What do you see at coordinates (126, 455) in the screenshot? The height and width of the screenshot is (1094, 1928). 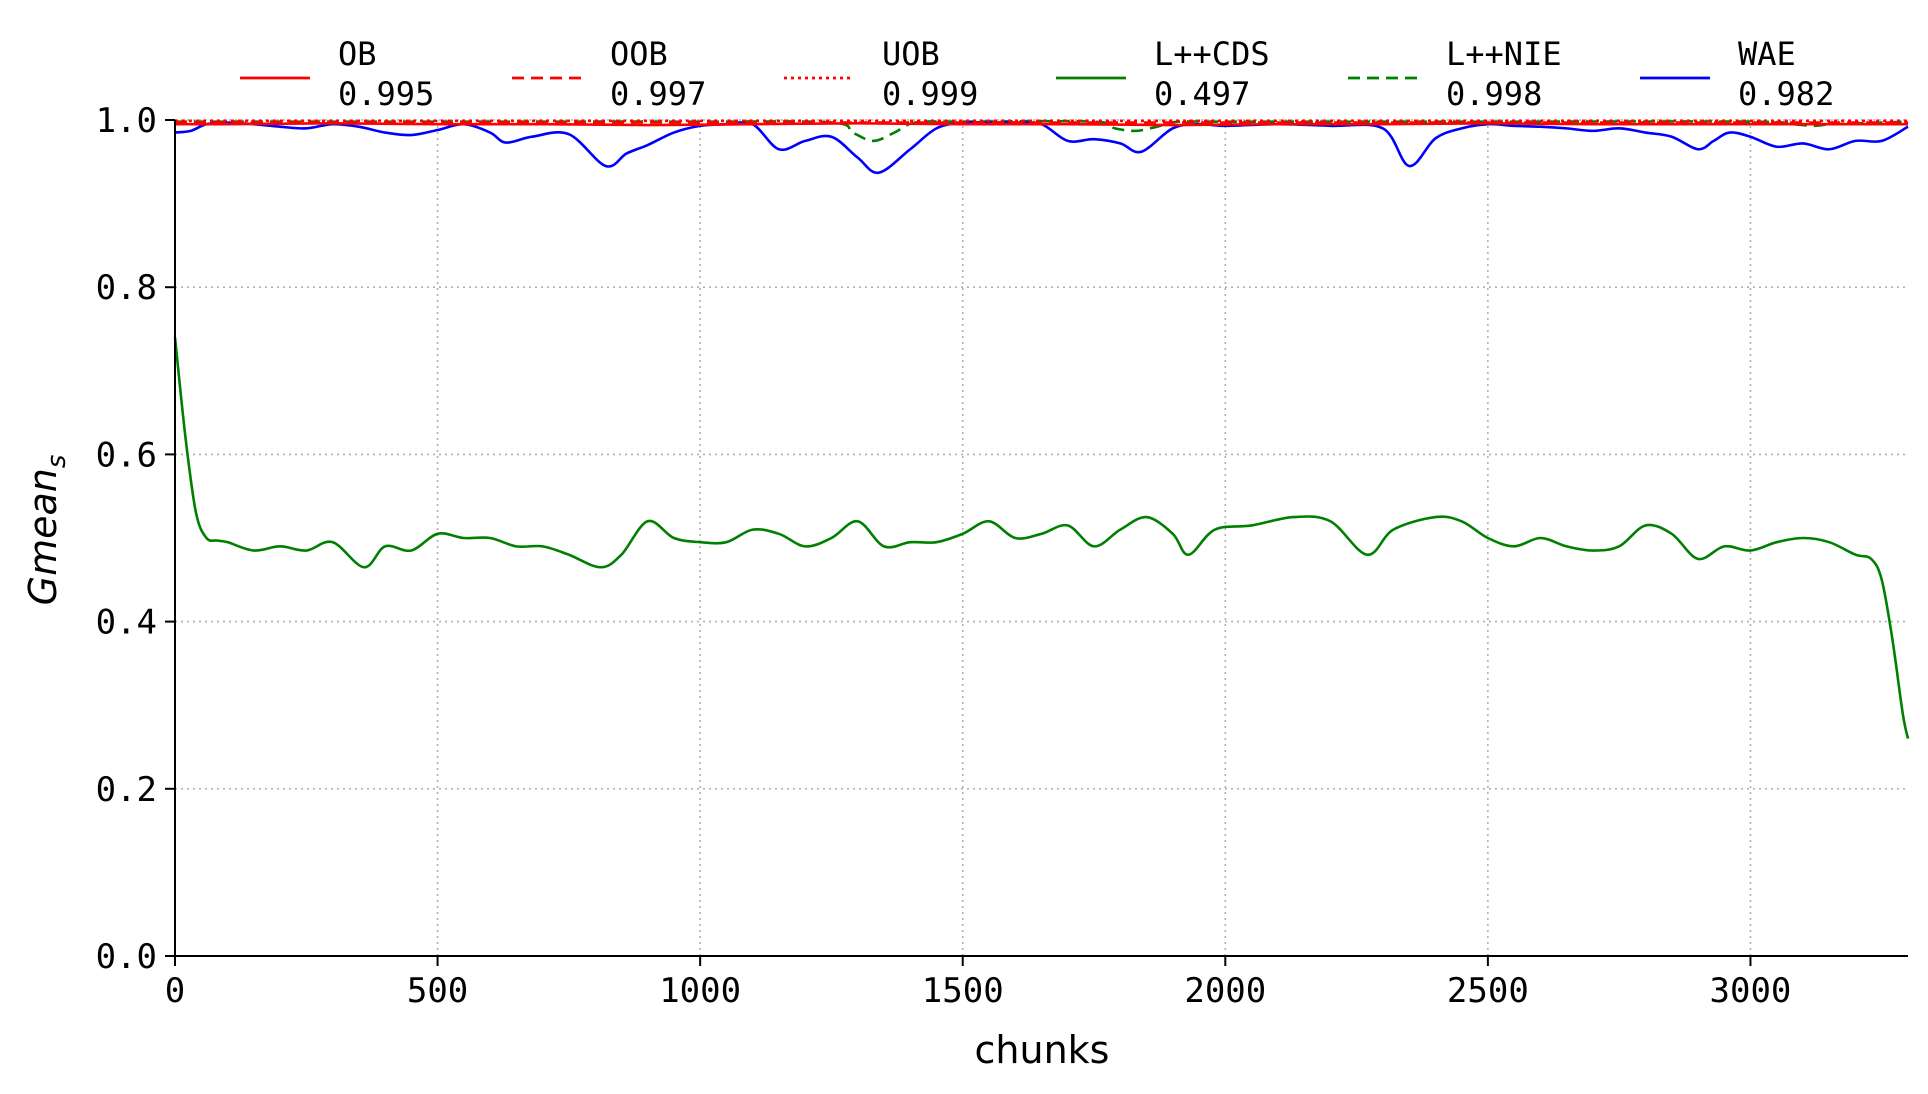 I see `y-tick-label: 0.6` at bounding box center [126, 455].